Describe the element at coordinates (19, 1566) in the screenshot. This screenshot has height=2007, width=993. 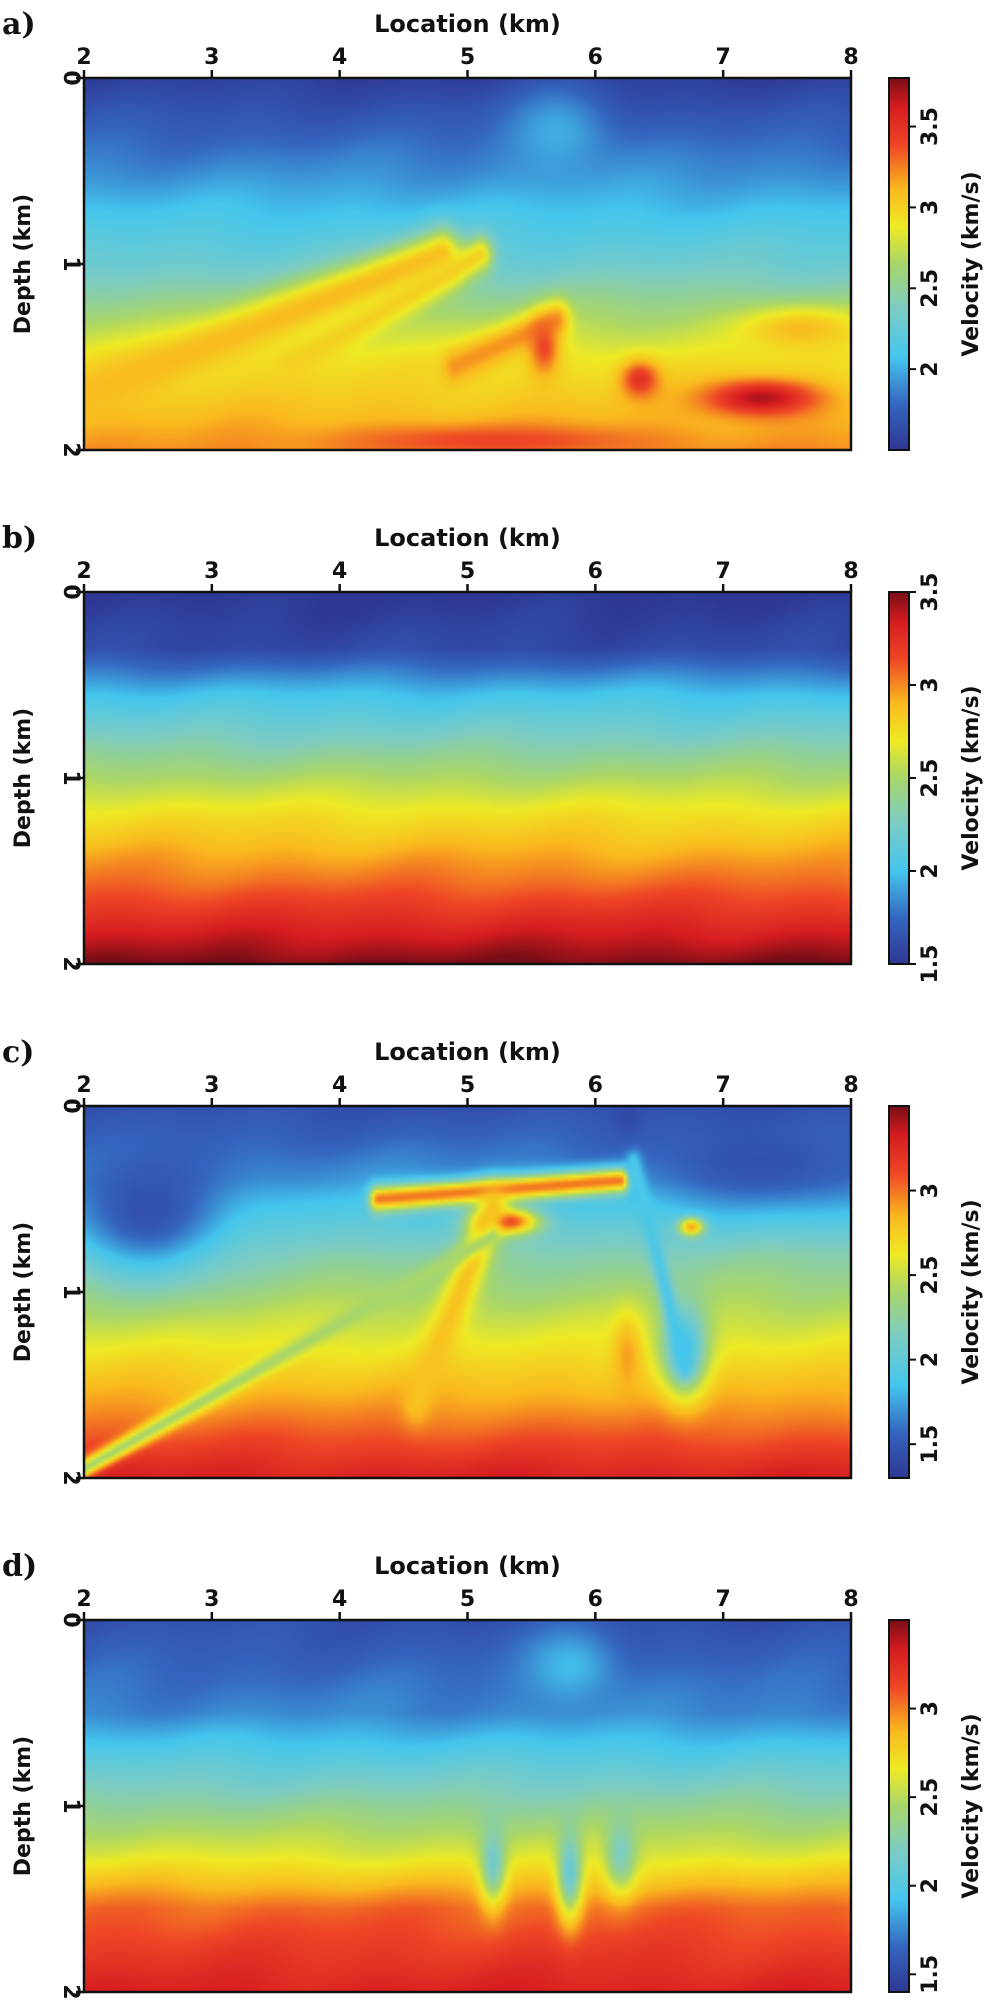
I see `panel-label: d)` at that location.